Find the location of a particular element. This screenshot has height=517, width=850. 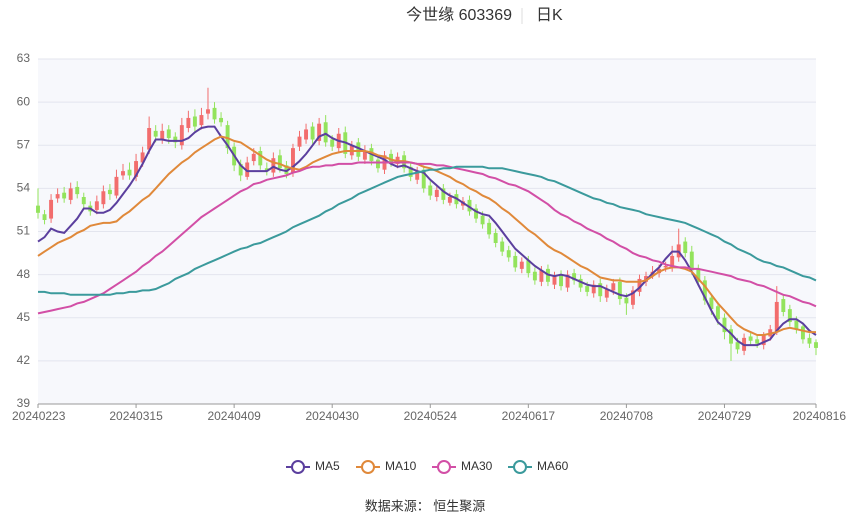

y-tick-label: 42 is located at coordinates (24, 360).